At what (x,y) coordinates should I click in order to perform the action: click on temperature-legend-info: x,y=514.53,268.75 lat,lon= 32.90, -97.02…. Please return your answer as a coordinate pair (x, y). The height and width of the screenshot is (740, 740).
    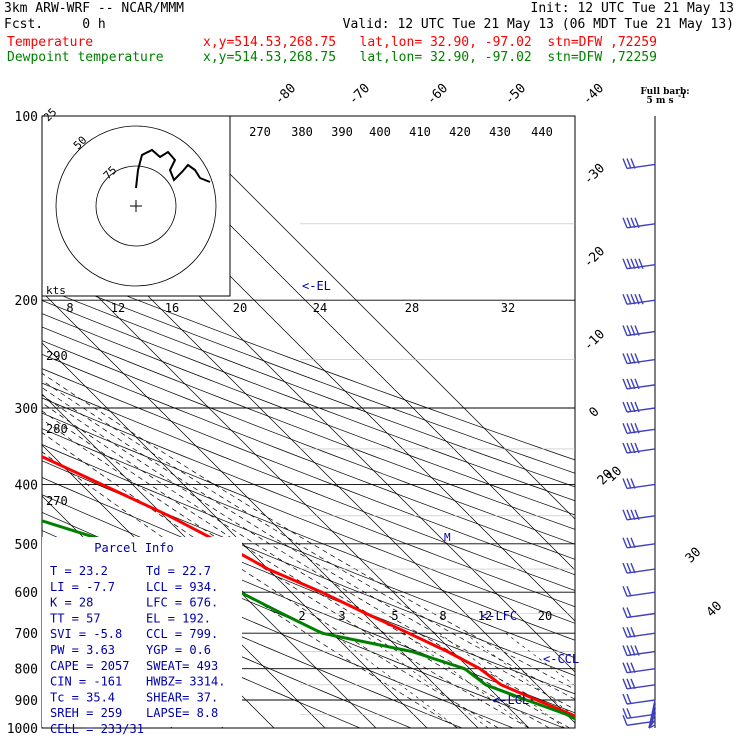
    Looking at the image, I should click on (430, 42).